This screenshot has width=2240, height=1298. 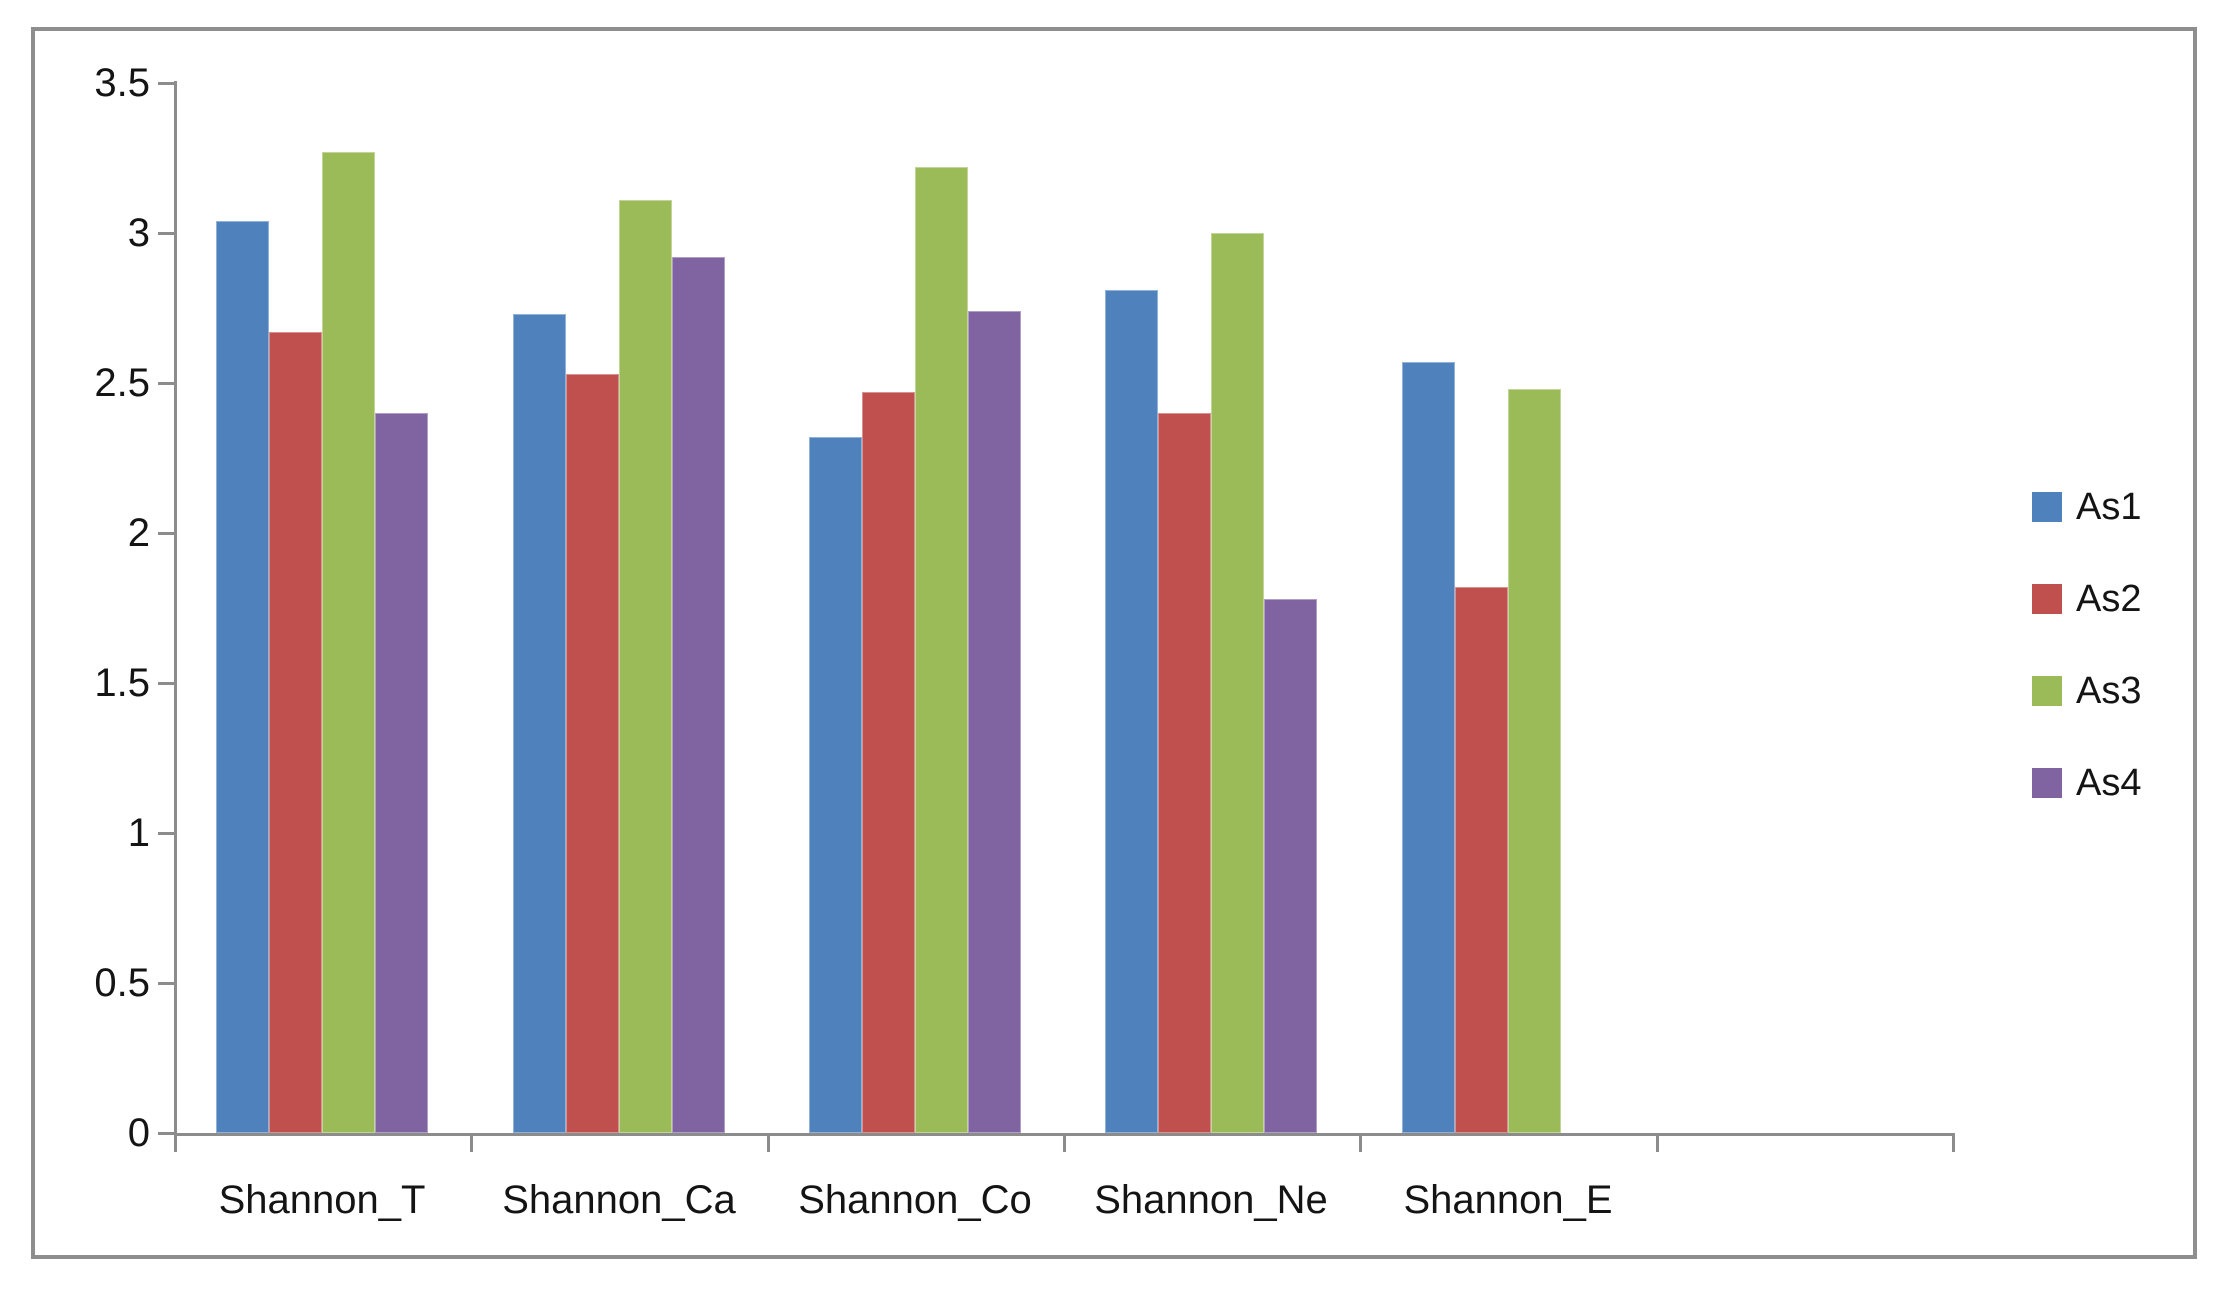 I want to click on legend-label: As4, so click(x=2109, y=783).